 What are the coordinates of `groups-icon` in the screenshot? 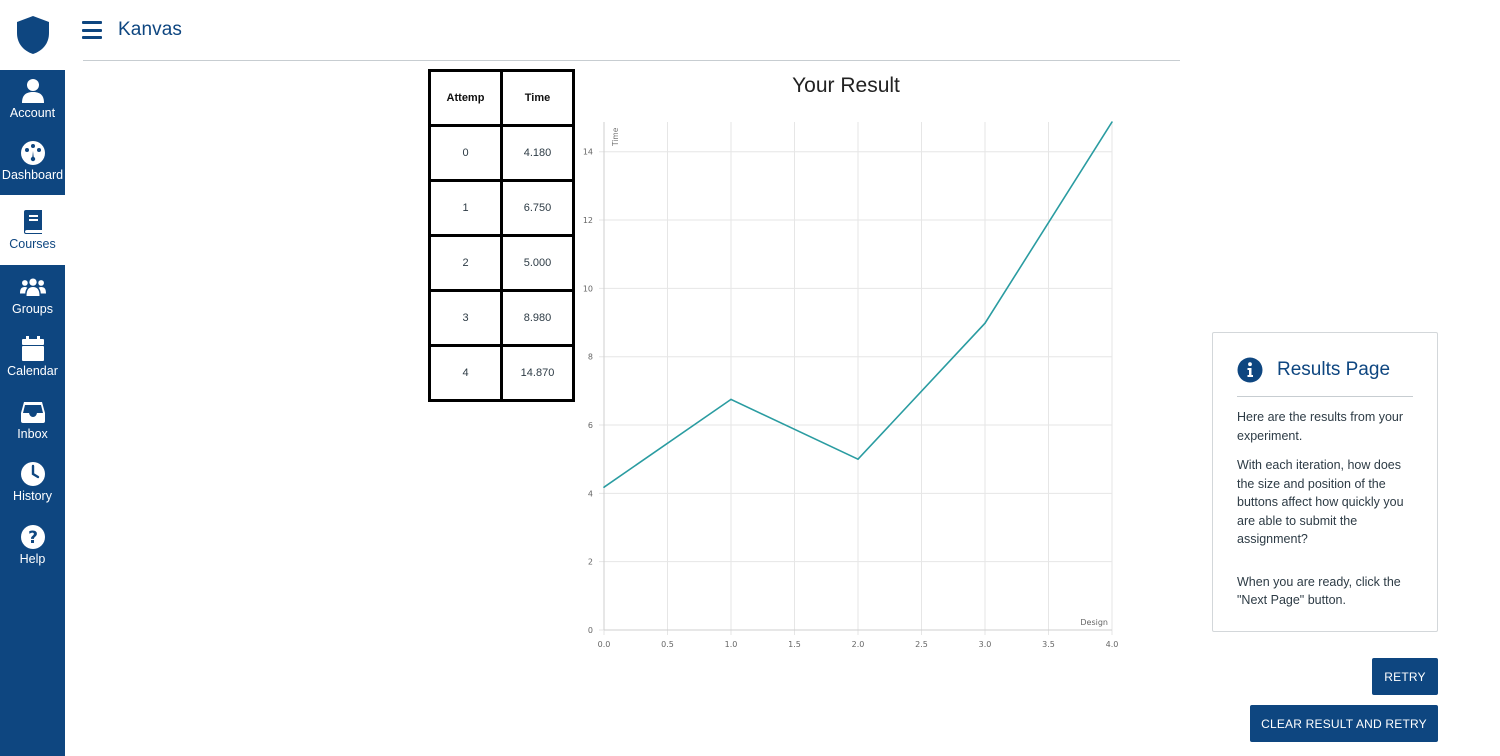 It's located at (32, 287).